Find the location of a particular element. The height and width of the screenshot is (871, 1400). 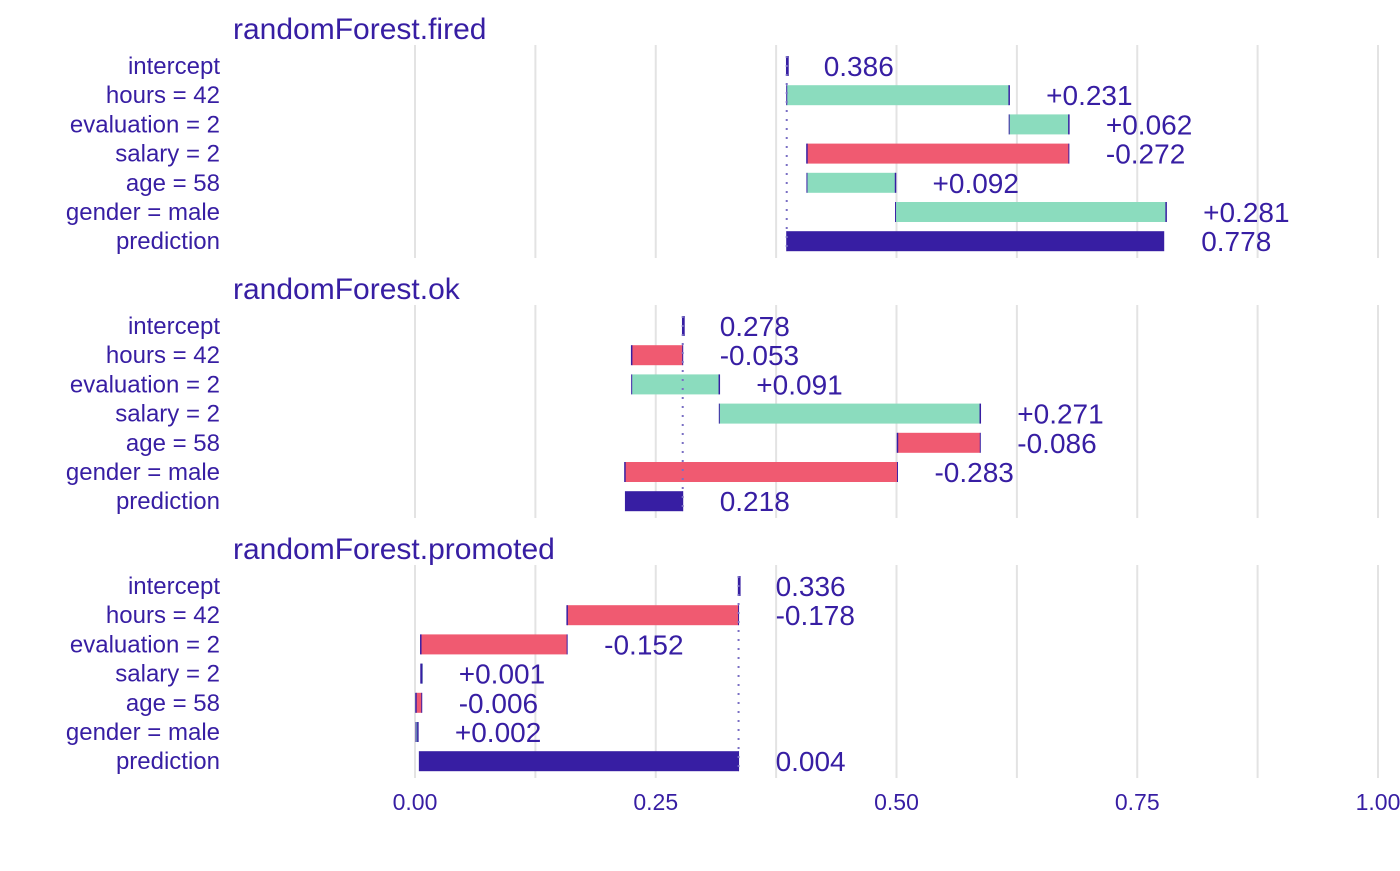

x-tick-label: 0.25 is located at coordinates (655, 802).